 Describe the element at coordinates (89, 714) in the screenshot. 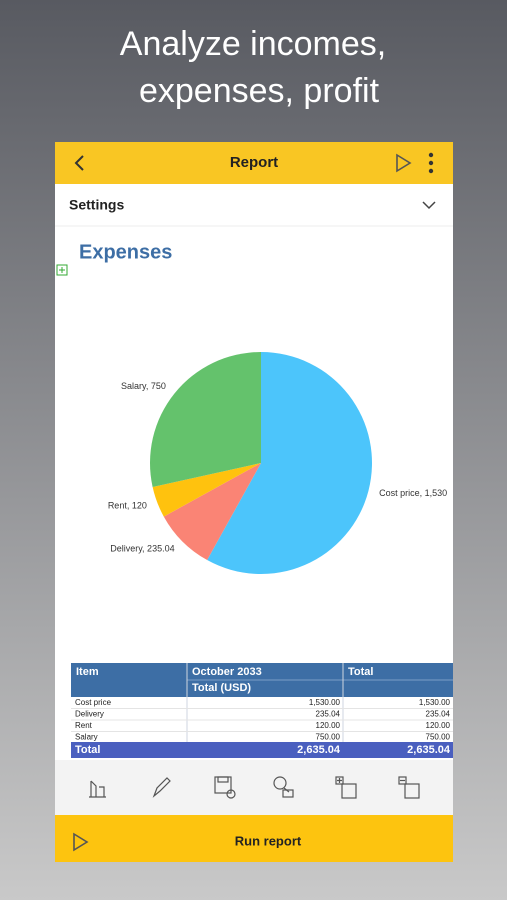

I see `row-item: Delivery` at that location.